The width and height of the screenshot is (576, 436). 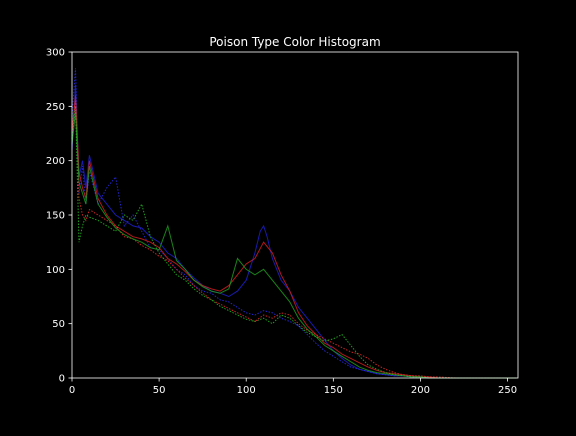 I want to click on y-tick-label: 200, so click(x=55, y=161).